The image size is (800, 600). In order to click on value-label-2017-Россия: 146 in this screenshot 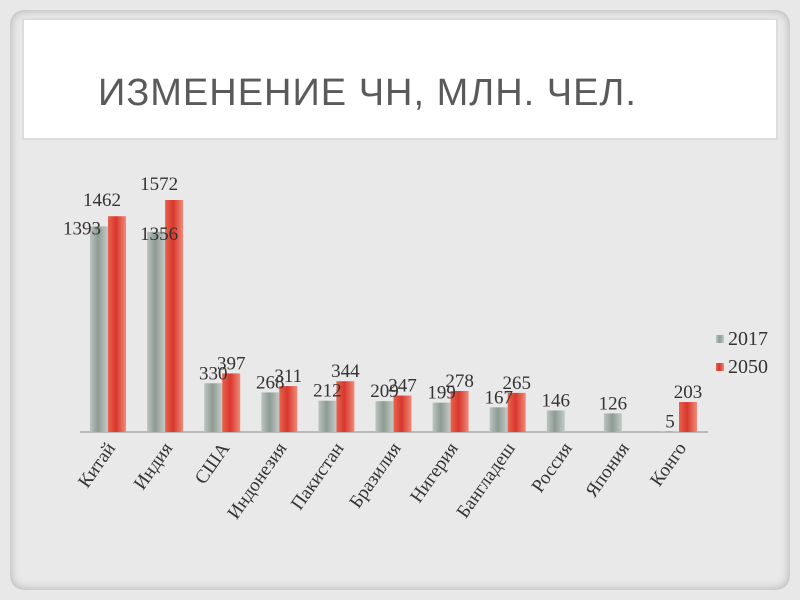, I will do `click(556, 400)`.